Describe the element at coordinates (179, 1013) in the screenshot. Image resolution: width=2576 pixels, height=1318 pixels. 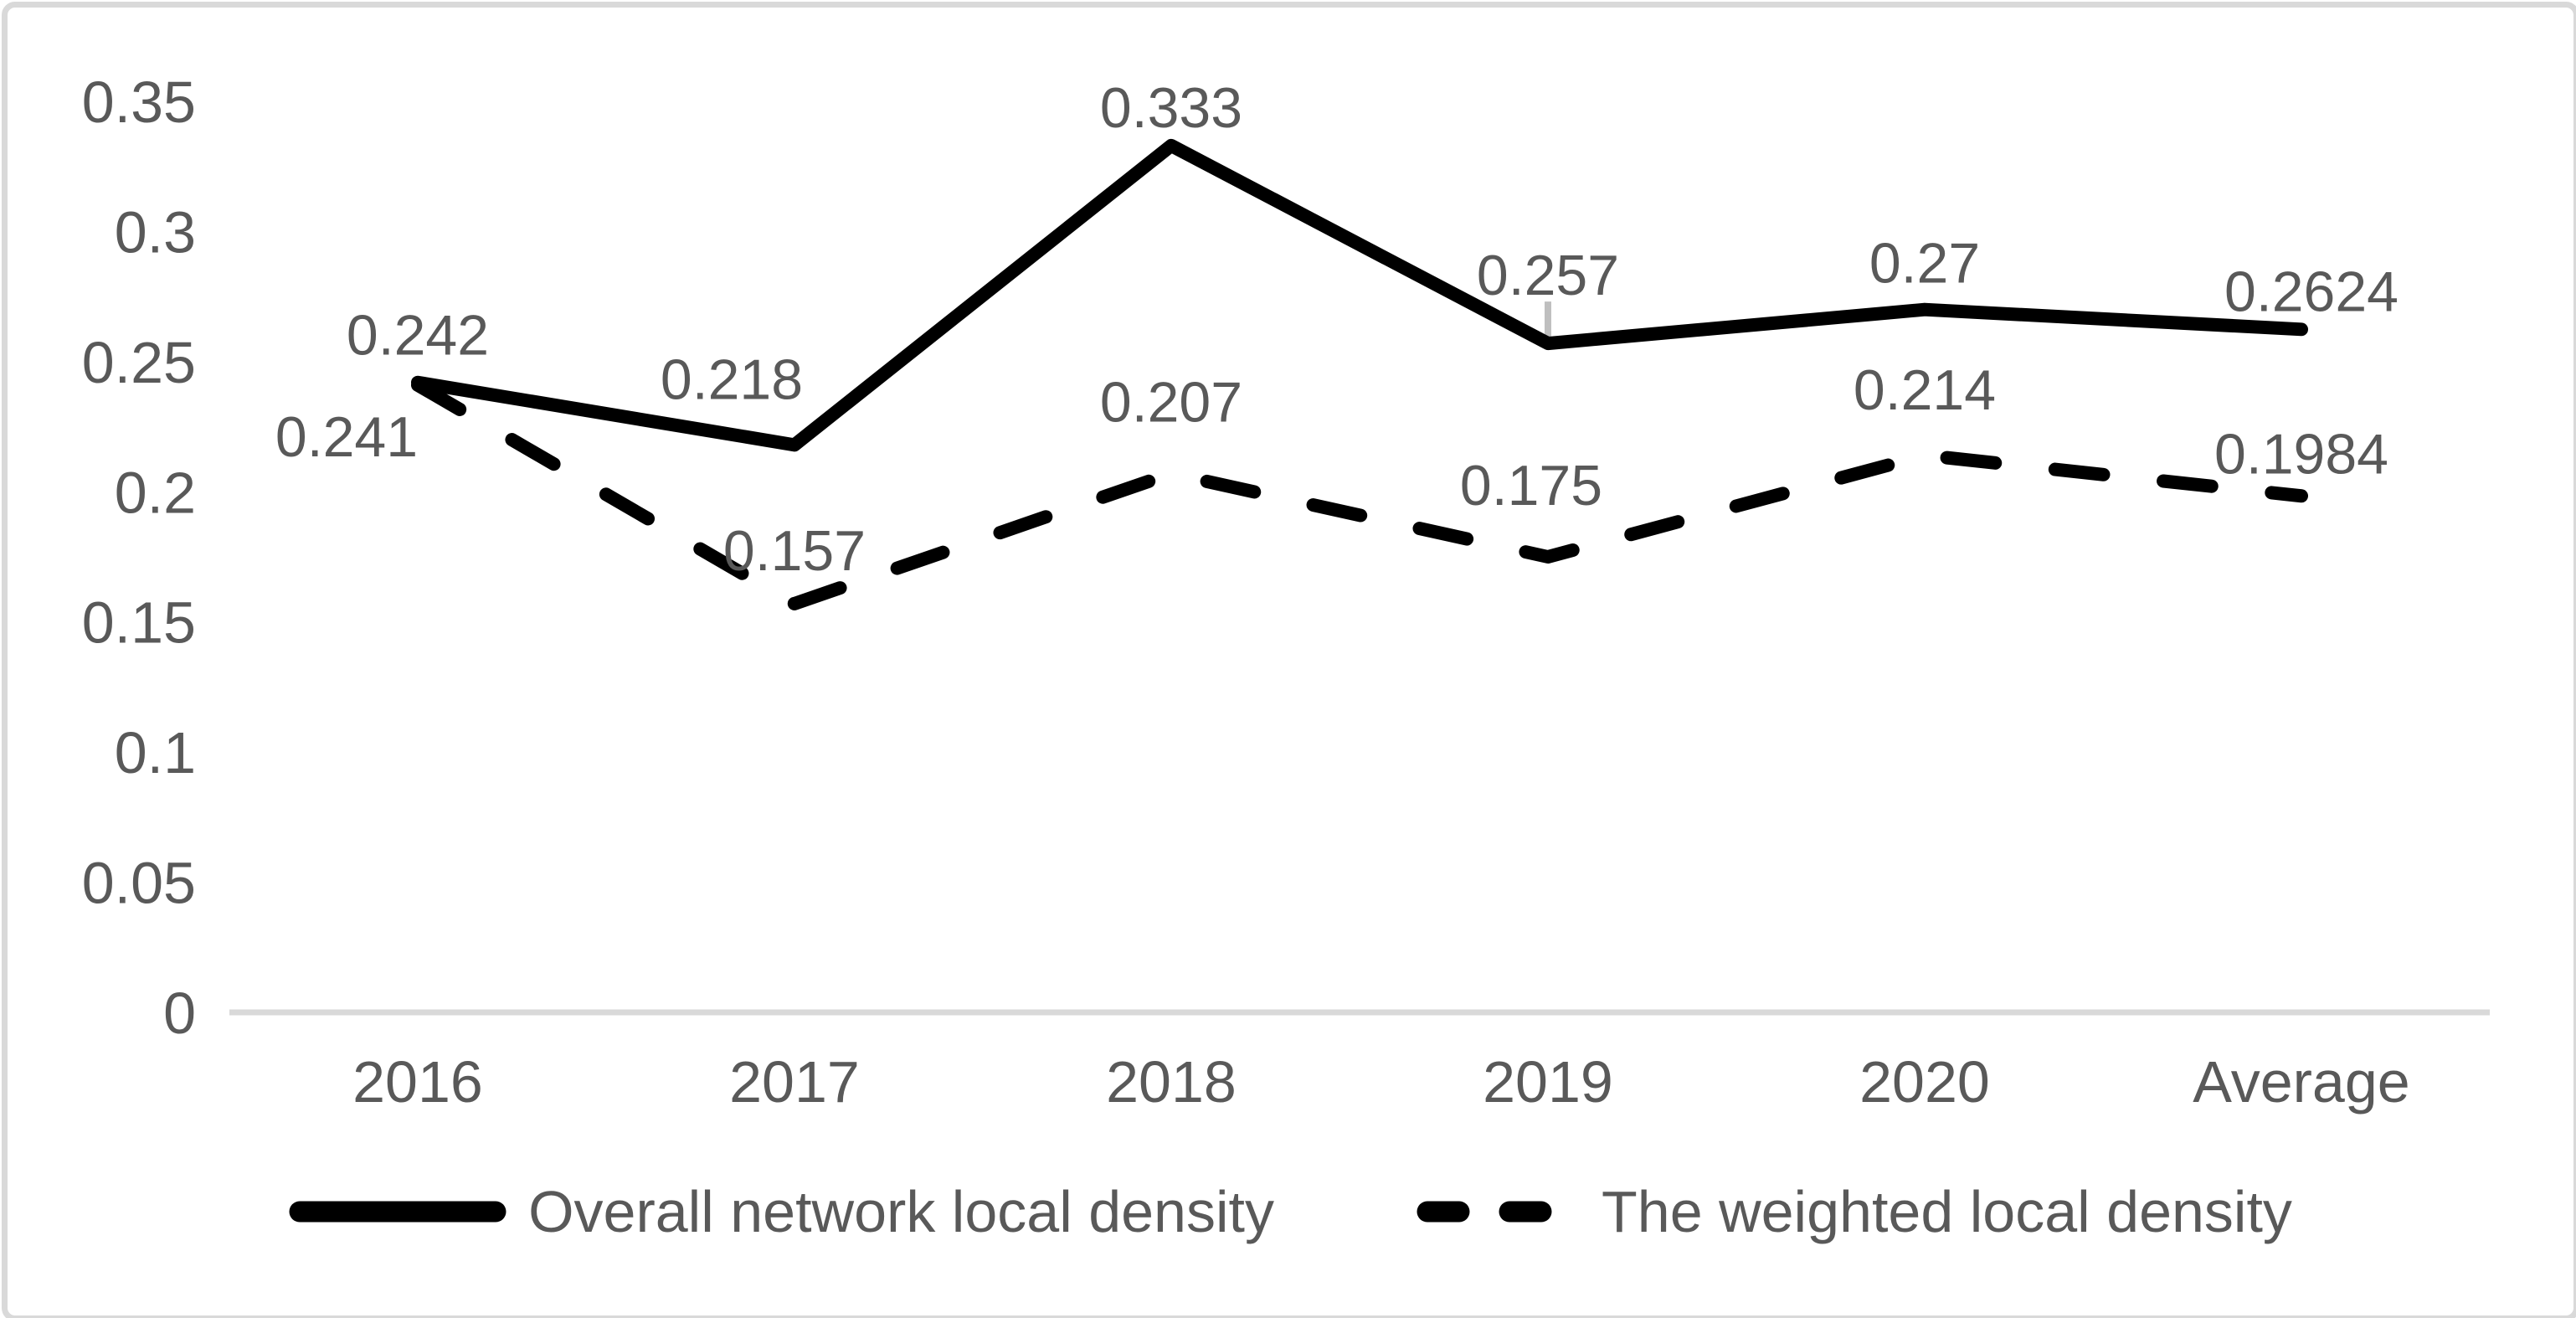
I see `y-tick-label: 0` at that location.